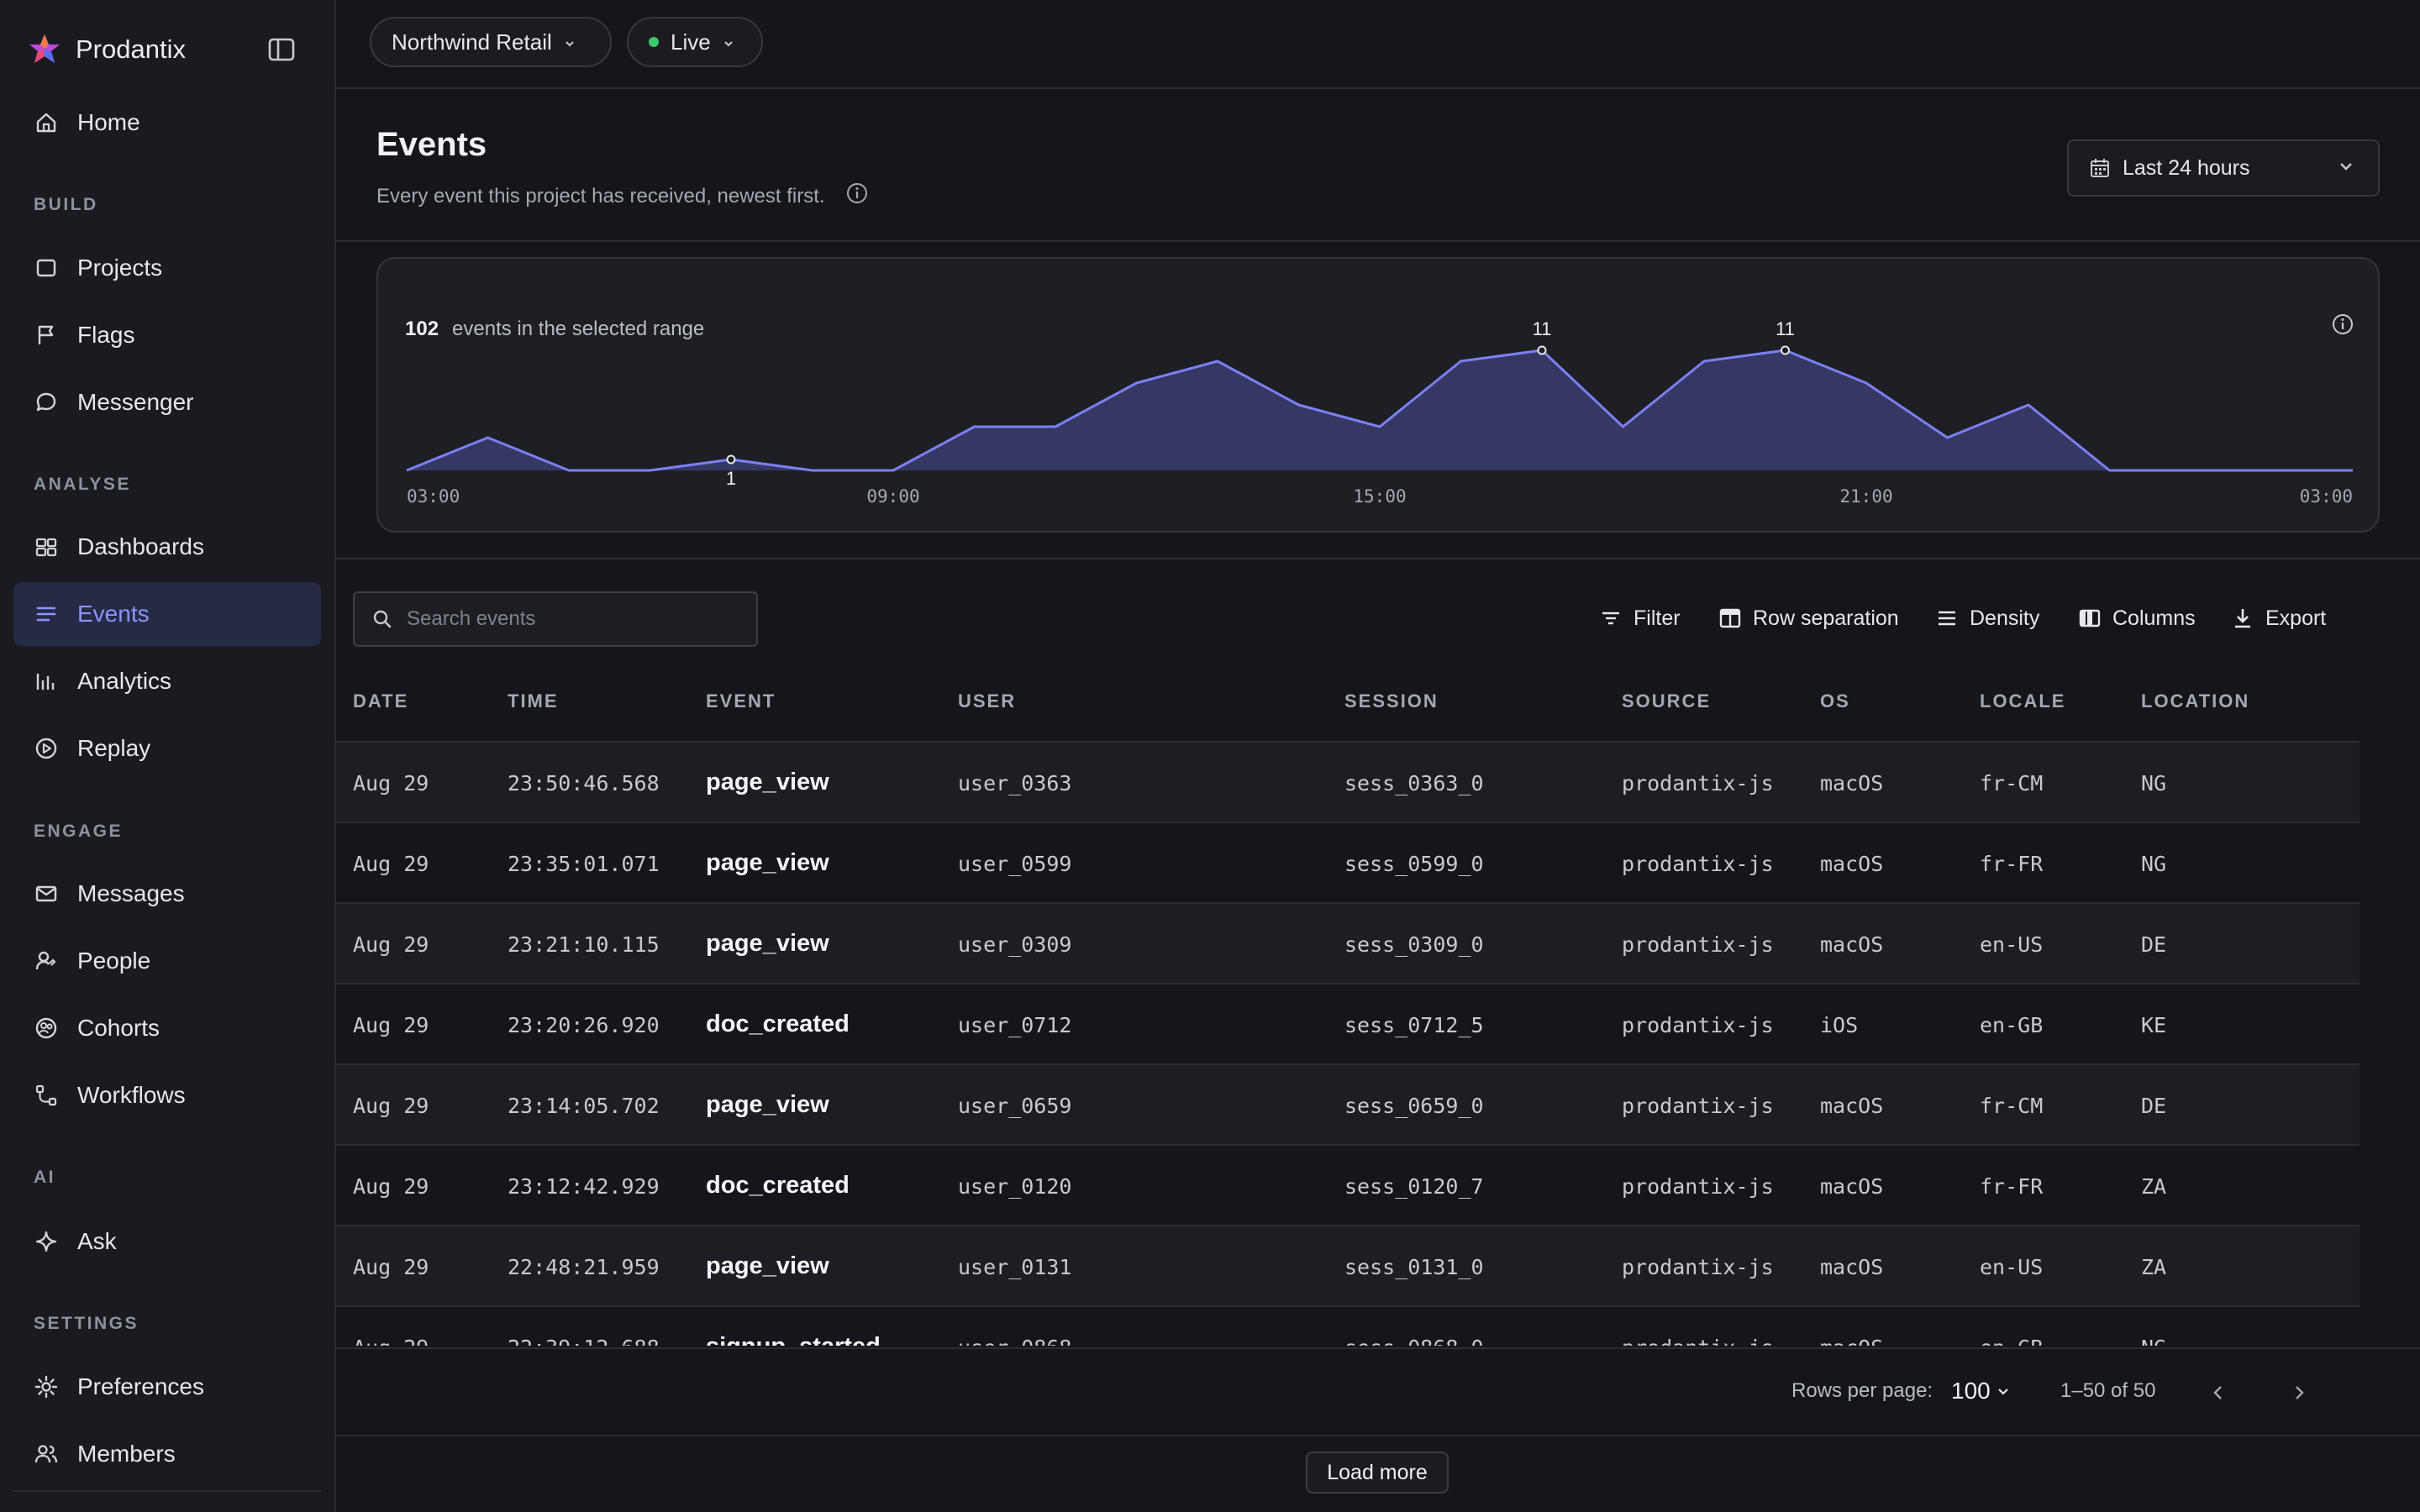  What do you see at coordinates (1808, 618) in the screenshot?
I see `row-separation-button: Row separation` at bounding box center [1808, 618].